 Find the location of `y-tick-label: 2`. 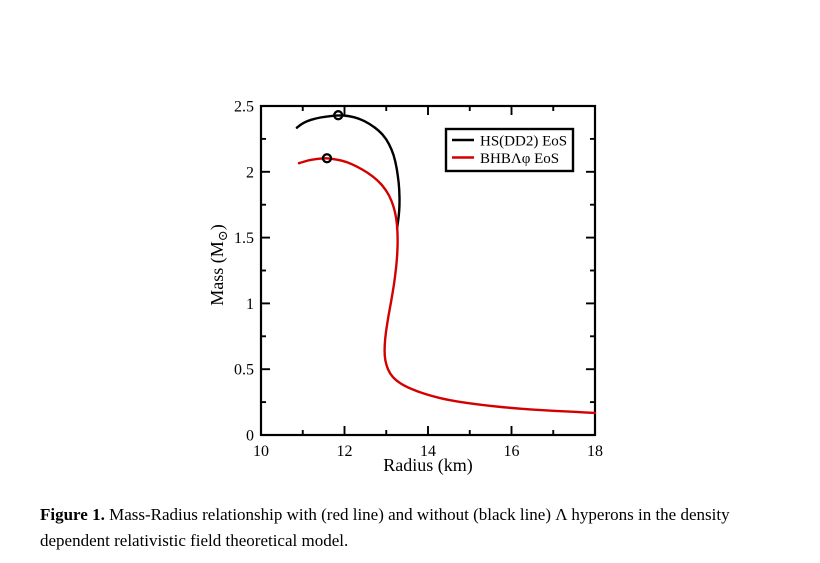

y-tick-label: 2 is located at coordinates (250, 172).